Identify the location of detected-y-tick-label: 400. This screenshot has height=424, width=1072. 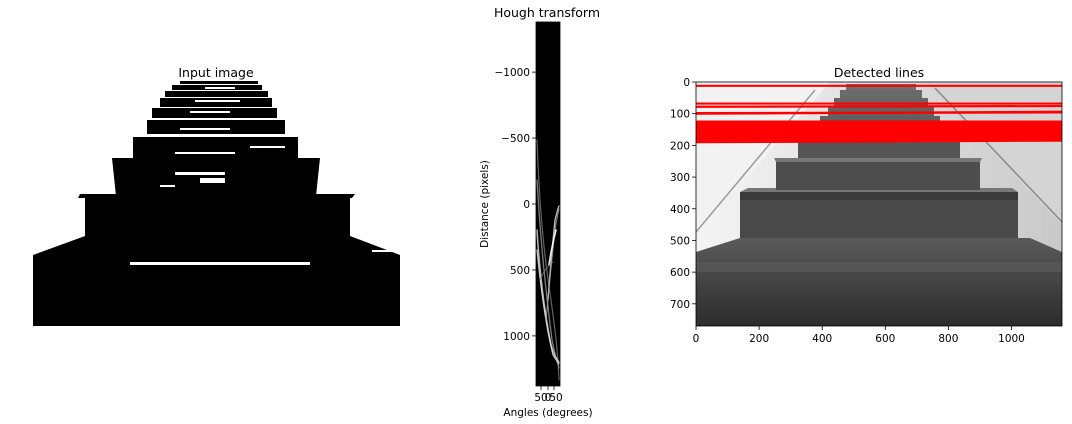
(680, 210).